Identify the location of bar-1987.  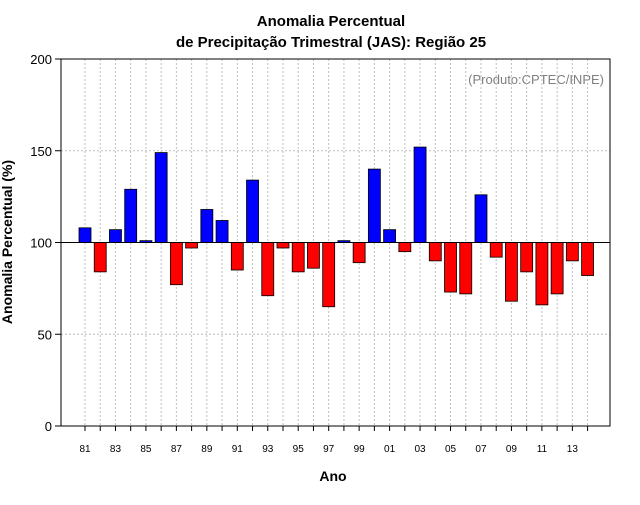
(176, 264).